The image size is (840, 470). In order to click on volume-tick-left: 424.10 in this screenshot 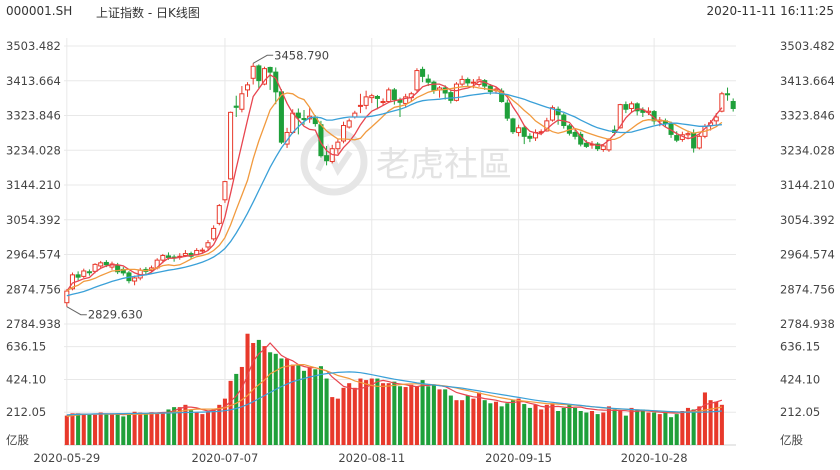, I will do `click(26, 379)`.